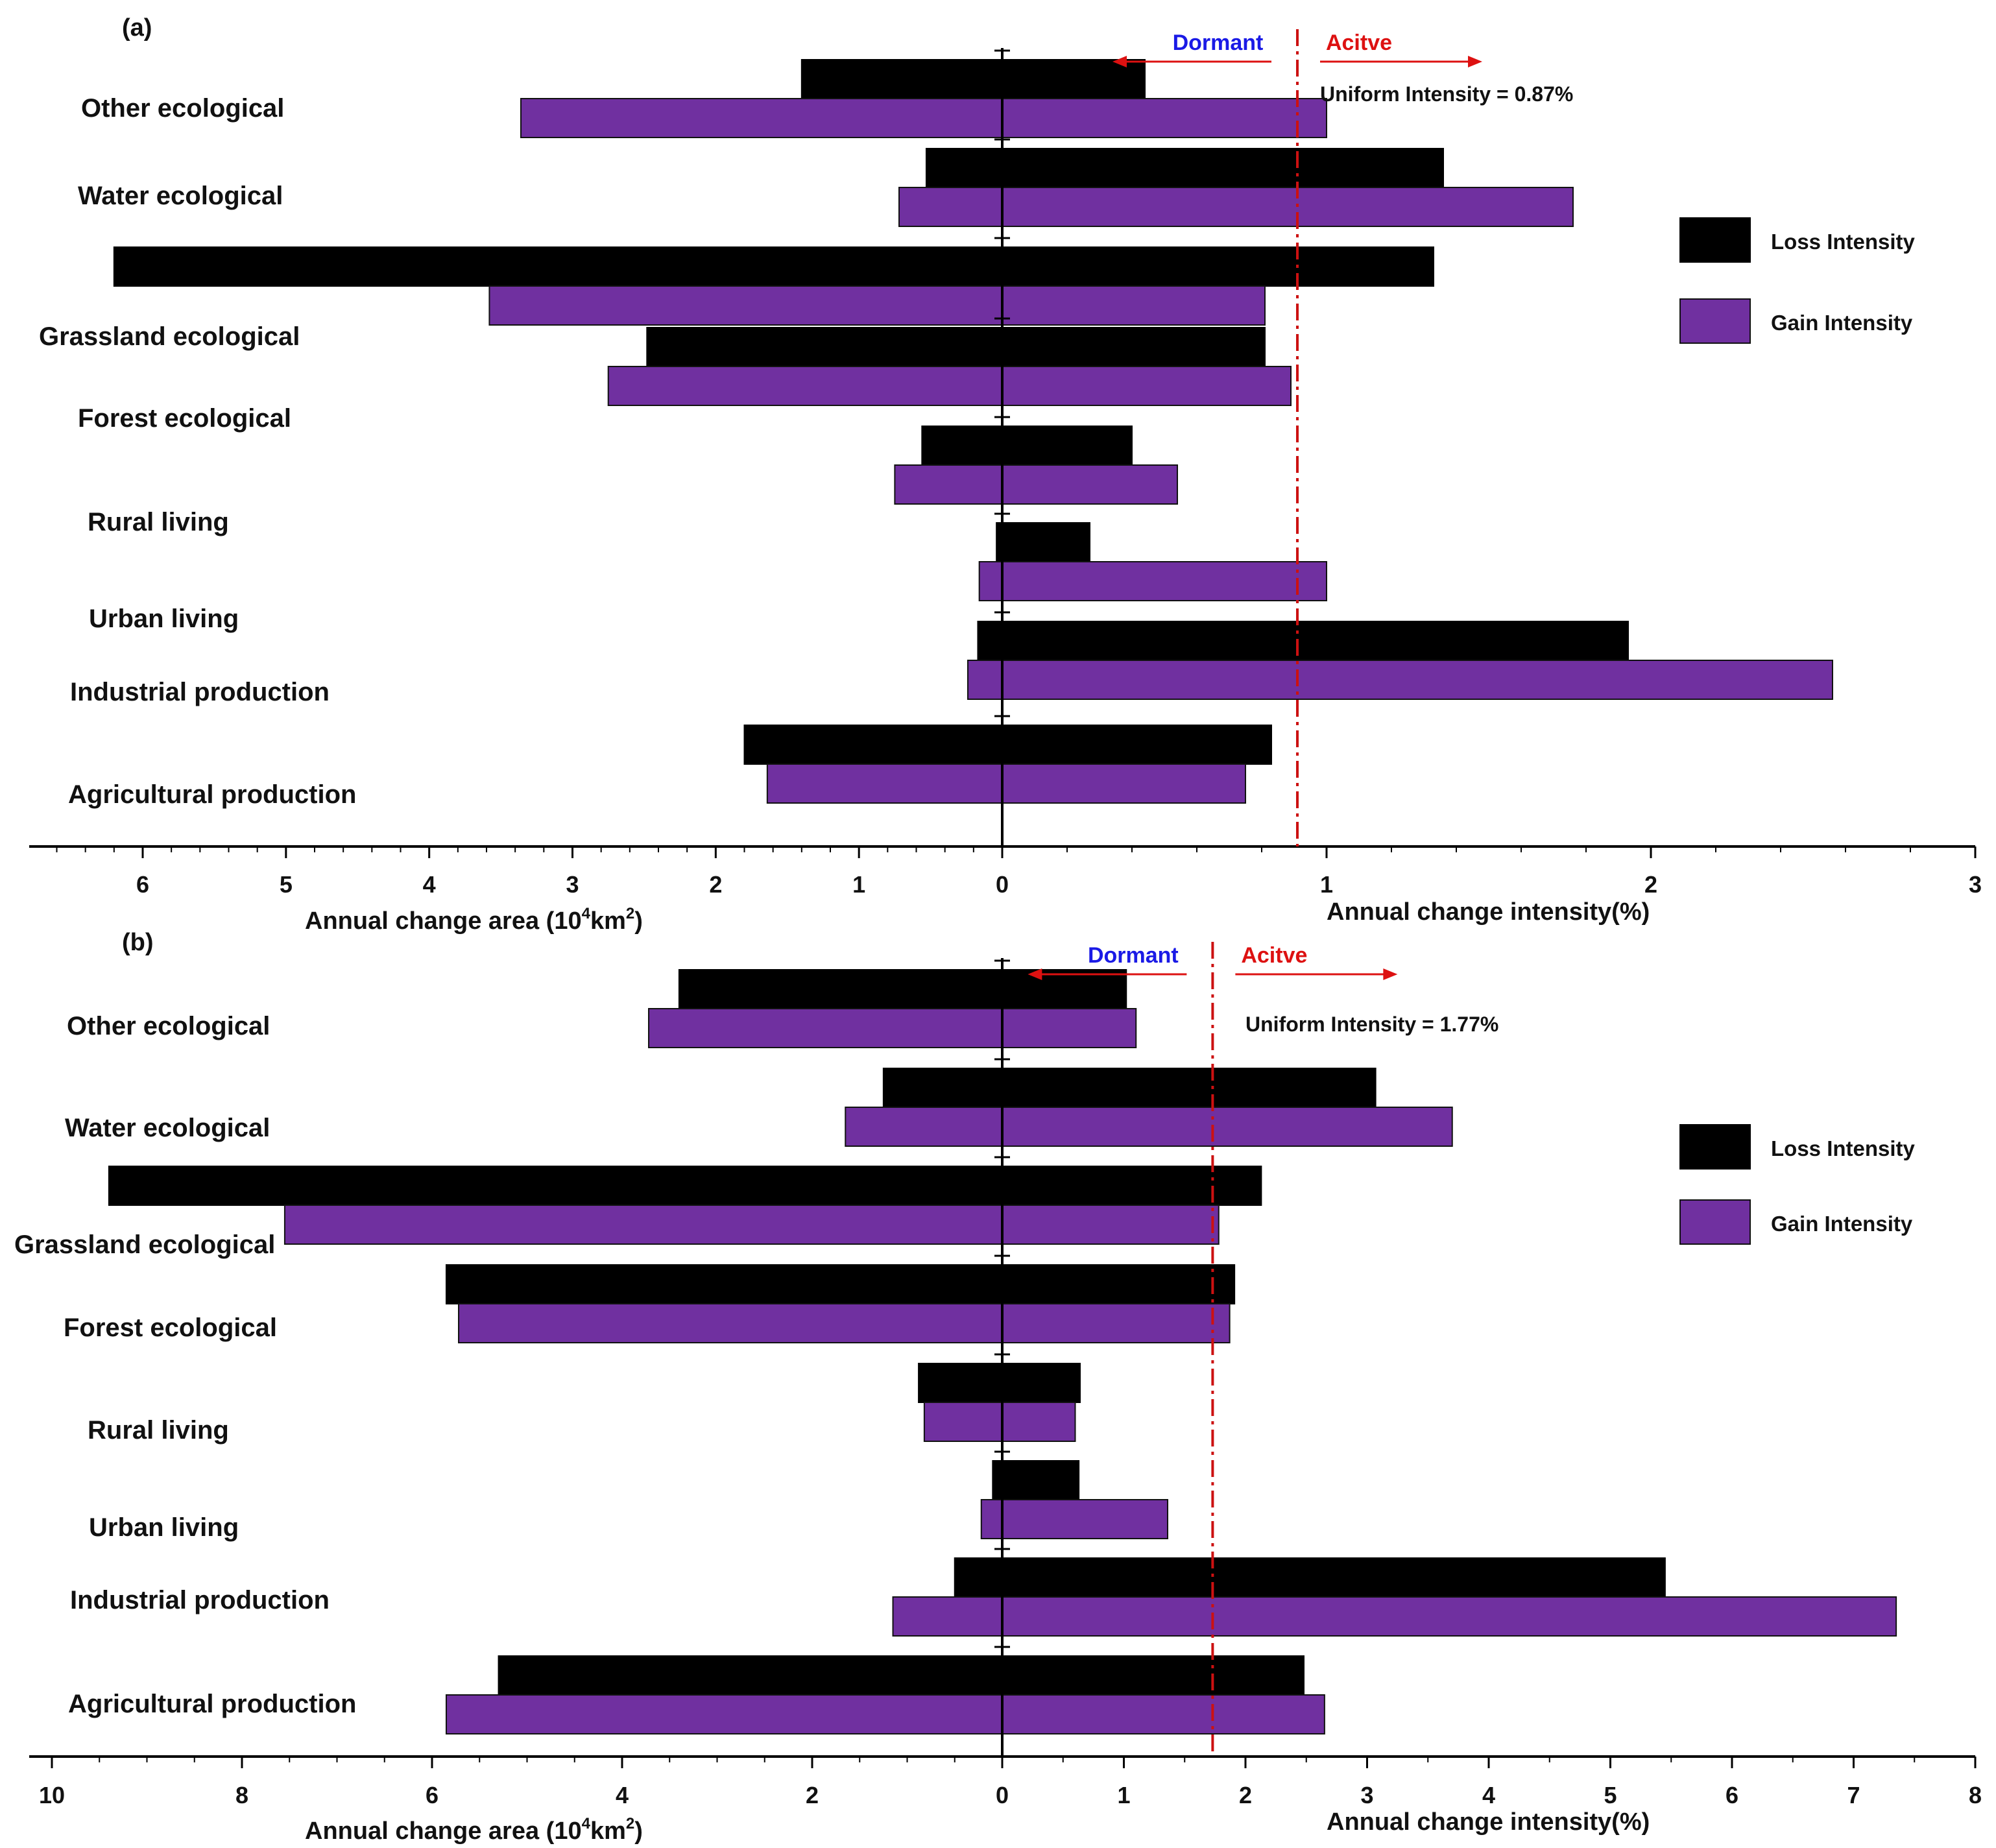 Image resolution: width=1996 pixels, height=1848 pixels. I want to click on right-tick-label: 6, so click(1732, 1795).